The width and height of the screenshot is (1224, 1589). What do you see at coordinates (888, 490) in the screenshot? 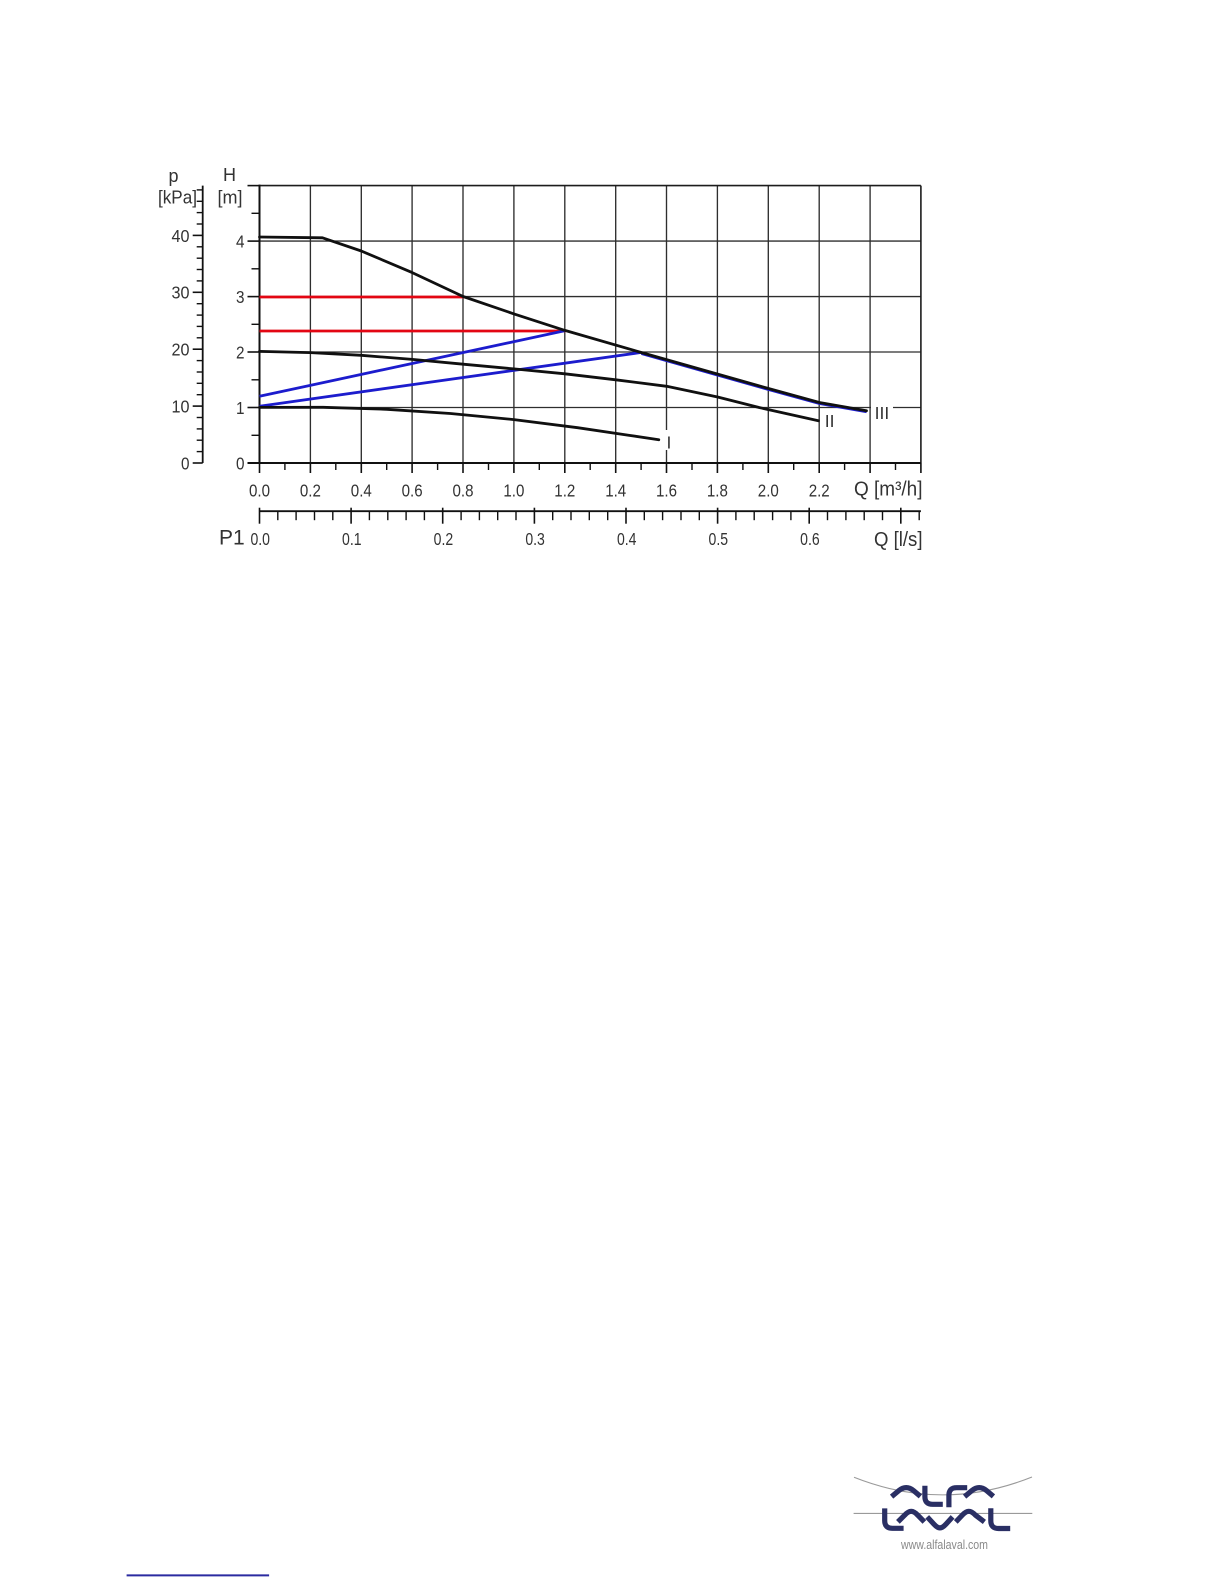
I see `svg-text: Q [m³/h]` at bounding box center [888, 490].